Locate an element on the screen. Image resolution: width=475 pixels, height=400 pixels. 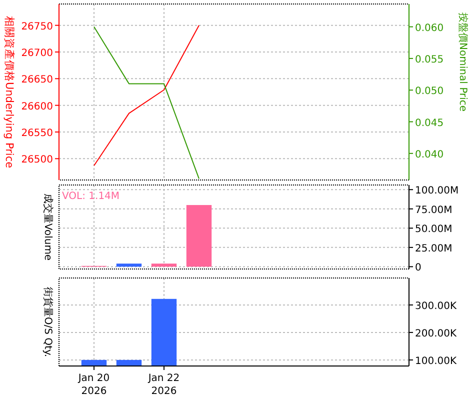
annotation: VOL: 1.14M is located at coordinates (91, 196).